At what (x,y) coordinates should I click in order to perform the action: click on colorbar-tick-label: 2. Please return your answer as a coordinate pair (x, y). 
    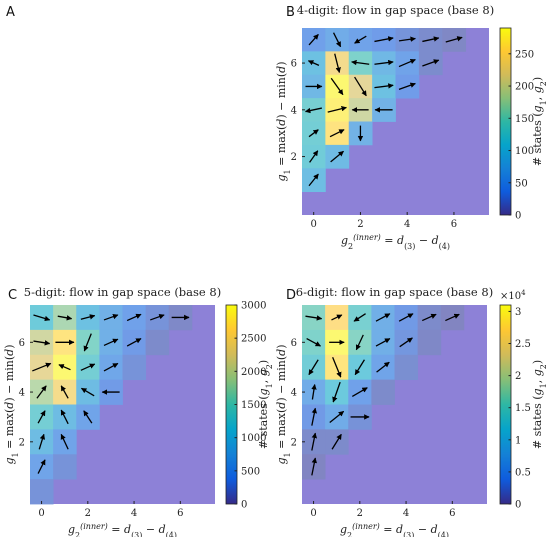
    Looking at the image, I should click on (518, 376).